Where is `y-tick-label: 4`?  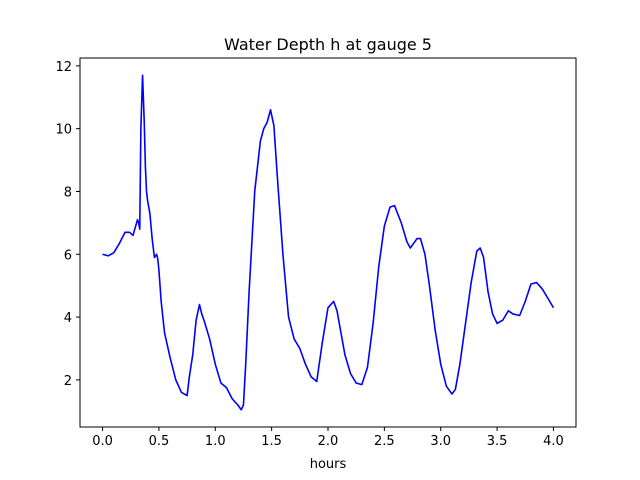
y-tick-label: 4 is located at coordinates (68, 318).